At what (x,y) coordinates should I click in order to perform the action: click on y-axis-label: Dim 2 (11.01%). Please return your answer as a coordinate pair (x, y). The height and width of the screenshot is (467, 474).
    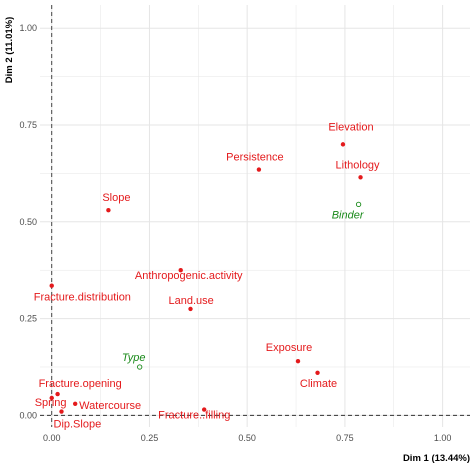
    Looking at the image, I should click on (9, 50).